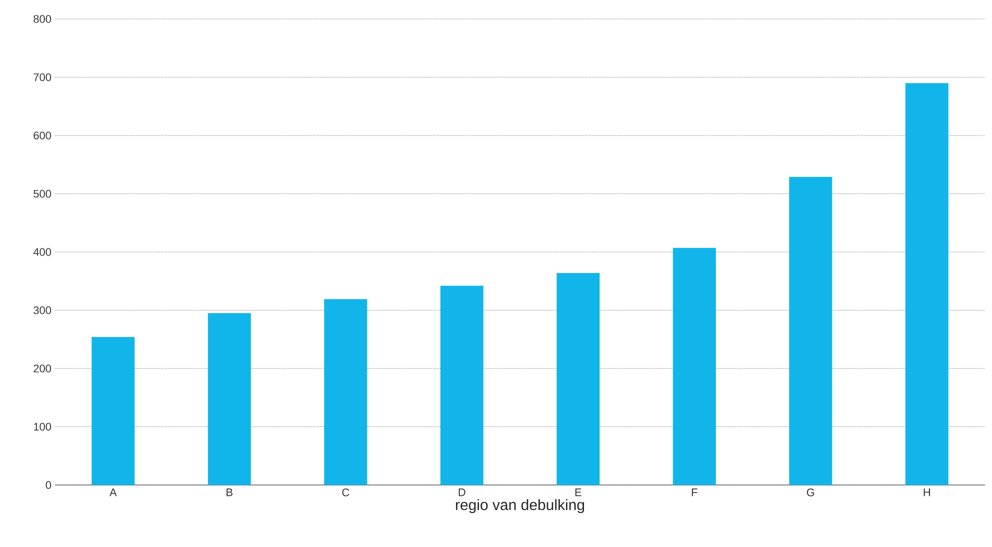 This screenshot has width=992, height=547. What do you see at coordinates (578, 492) in the screenshot?
I see `x-tick-label: E` at bounding box center [578, 492].